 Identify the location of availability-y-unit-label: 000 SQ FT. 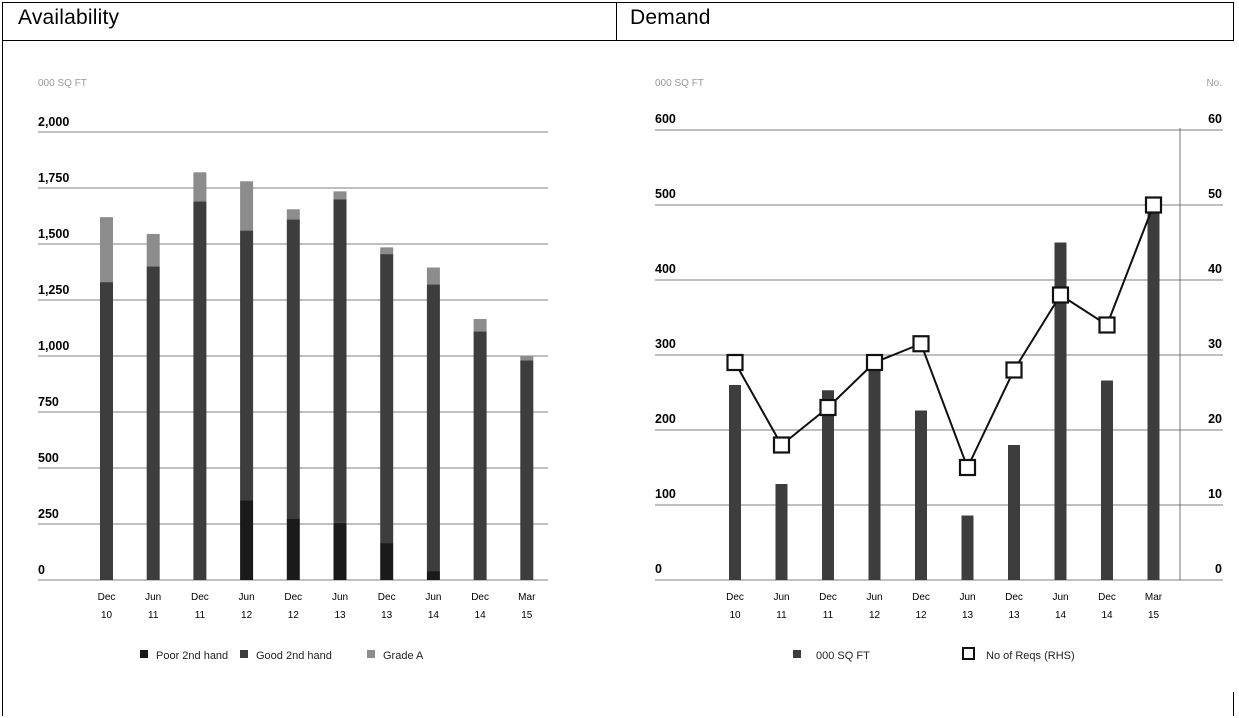
(62, 83).